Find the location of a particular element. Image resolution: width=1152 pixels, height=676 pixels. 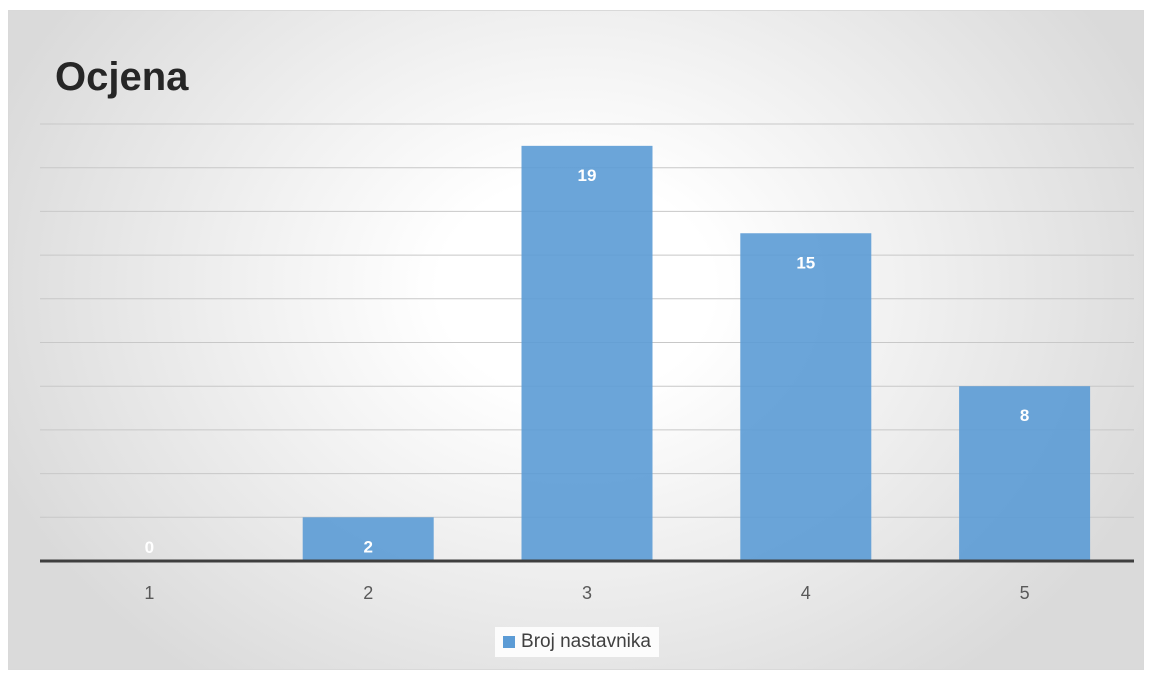

data-label: 8 is located at coordinates (1024, 415).